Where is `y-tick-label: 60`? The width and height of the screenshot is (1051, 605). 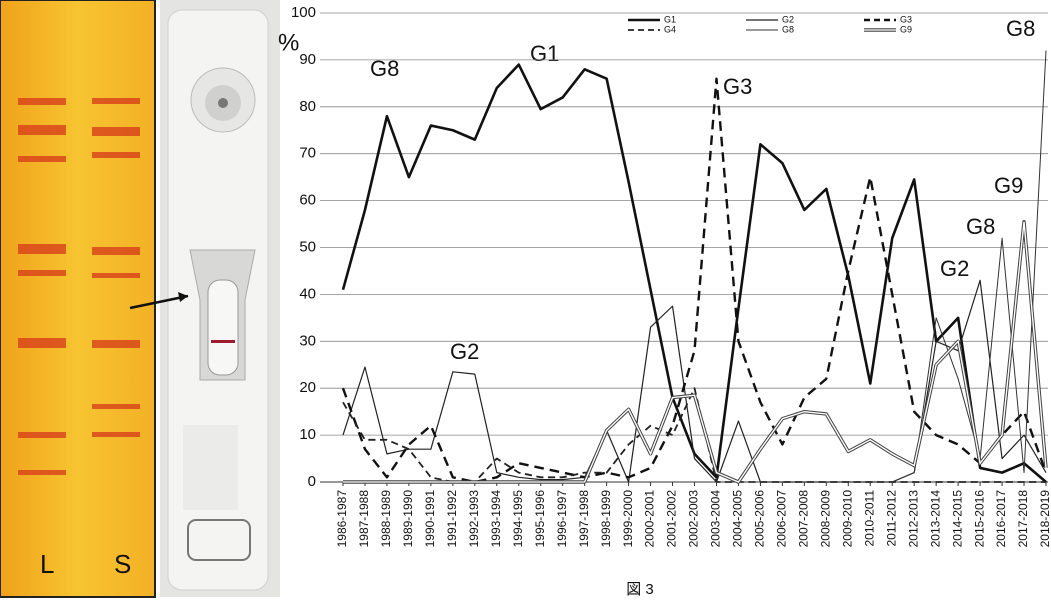
y-tick-label: 60 is located at coordinates (307, 200).